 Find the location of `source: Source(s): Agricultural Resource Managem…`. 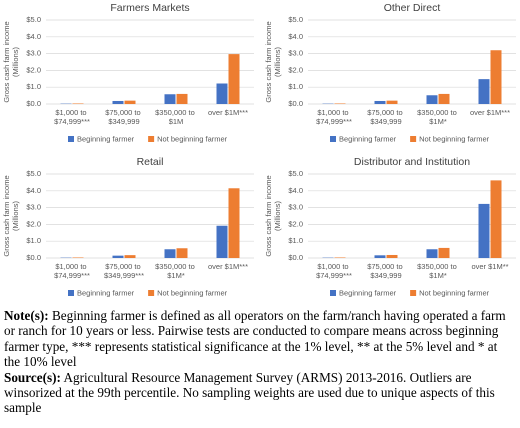

source: Source(s): Agricultural Resource Managem… is located at coordinates (260, 393).